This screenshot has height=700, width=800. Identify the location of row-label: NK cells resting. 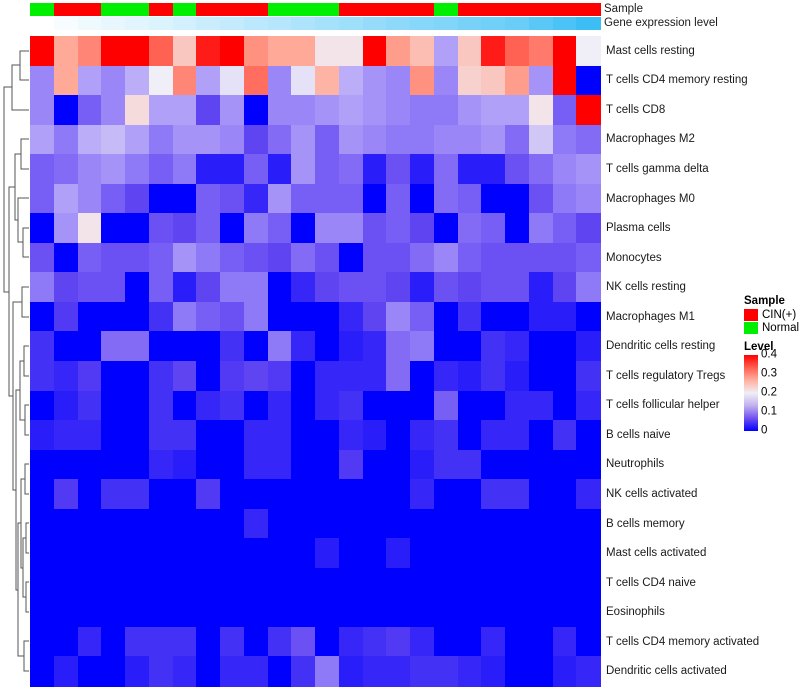
(646, 287).